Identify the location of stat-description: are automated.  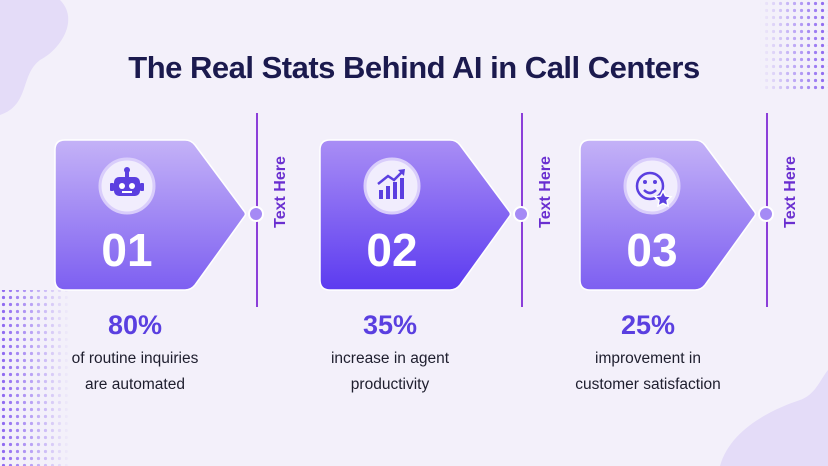
(135, 384).